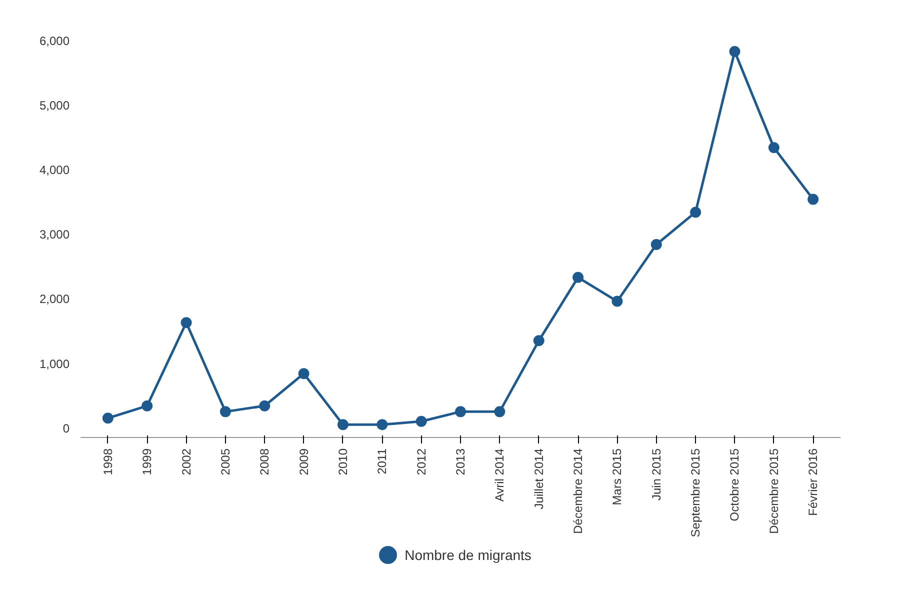 The height and width of the screenshot is (615, 921). What do you see at coordinates (107, 462) in the screenshot?
I see `x-tick-label: 1998` at bounding box center [107, 462].